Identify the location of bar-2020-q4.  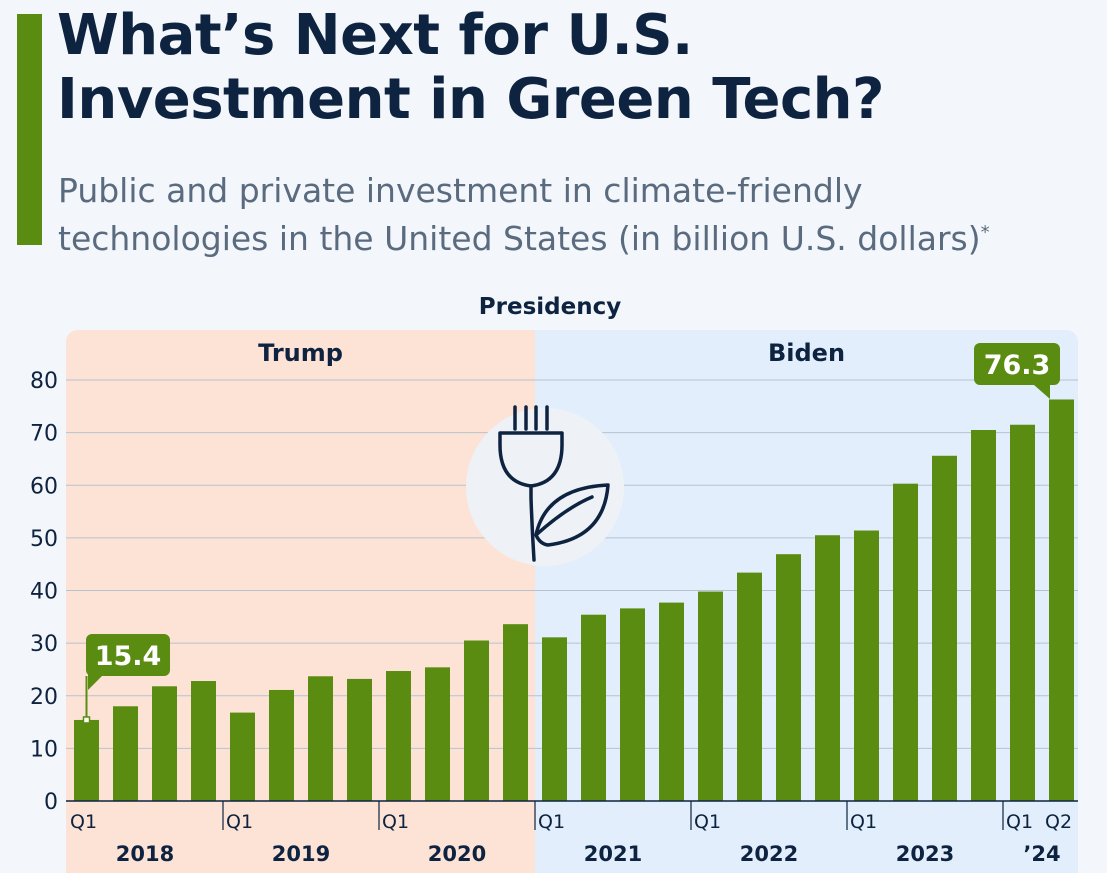
(515, 712).